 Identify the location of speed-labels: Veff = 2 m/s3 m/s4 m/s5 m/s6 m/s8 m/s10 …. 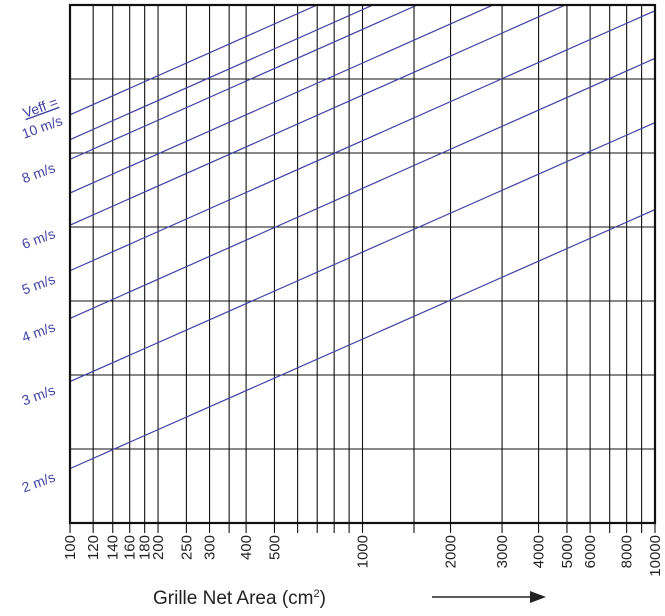
(42, 294).